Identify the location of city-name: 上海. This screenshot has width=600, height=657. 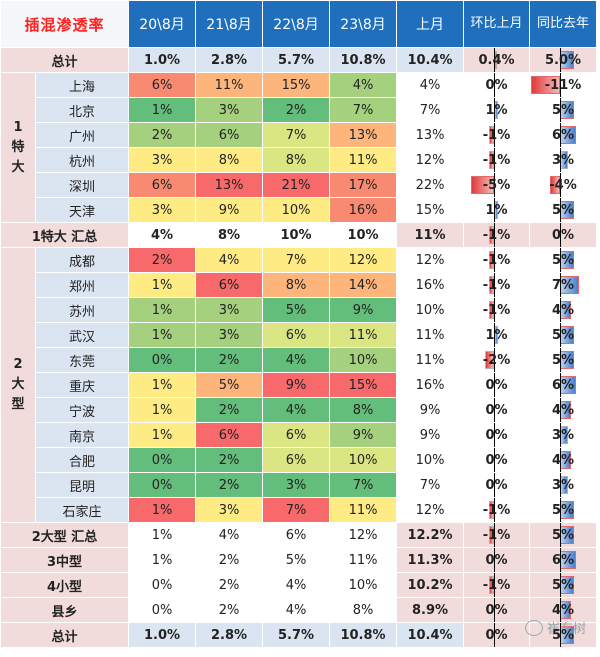
(82, 85).